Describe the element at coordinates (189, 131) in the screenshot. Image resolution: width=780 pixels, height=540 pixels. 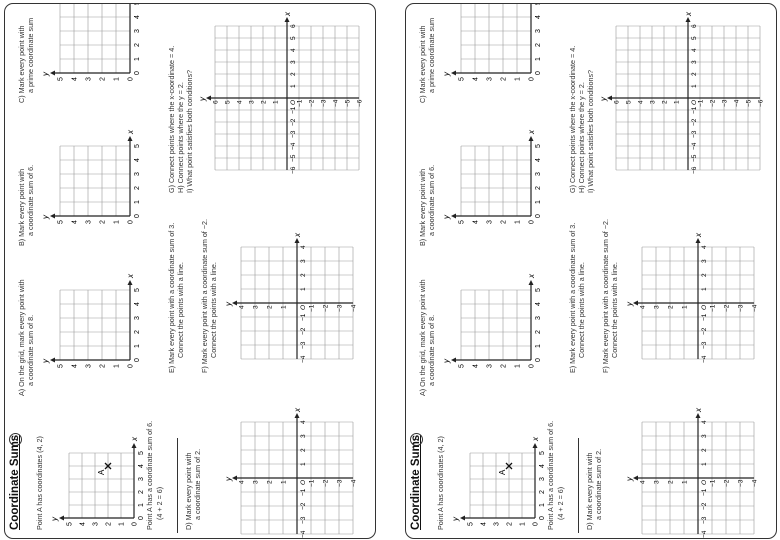
I see `question-i: I) What point satisfies both conditions?` at that location.